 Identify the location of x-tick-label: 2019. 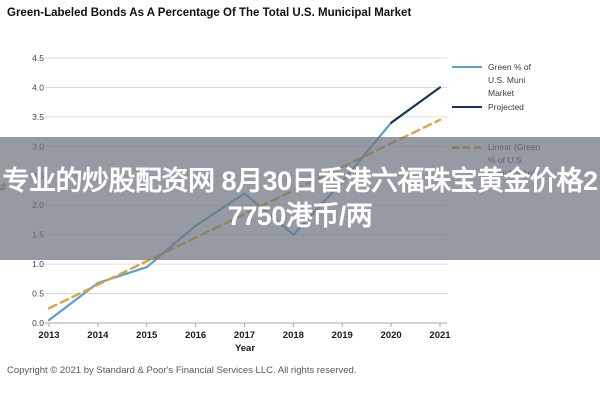
(342, 335).